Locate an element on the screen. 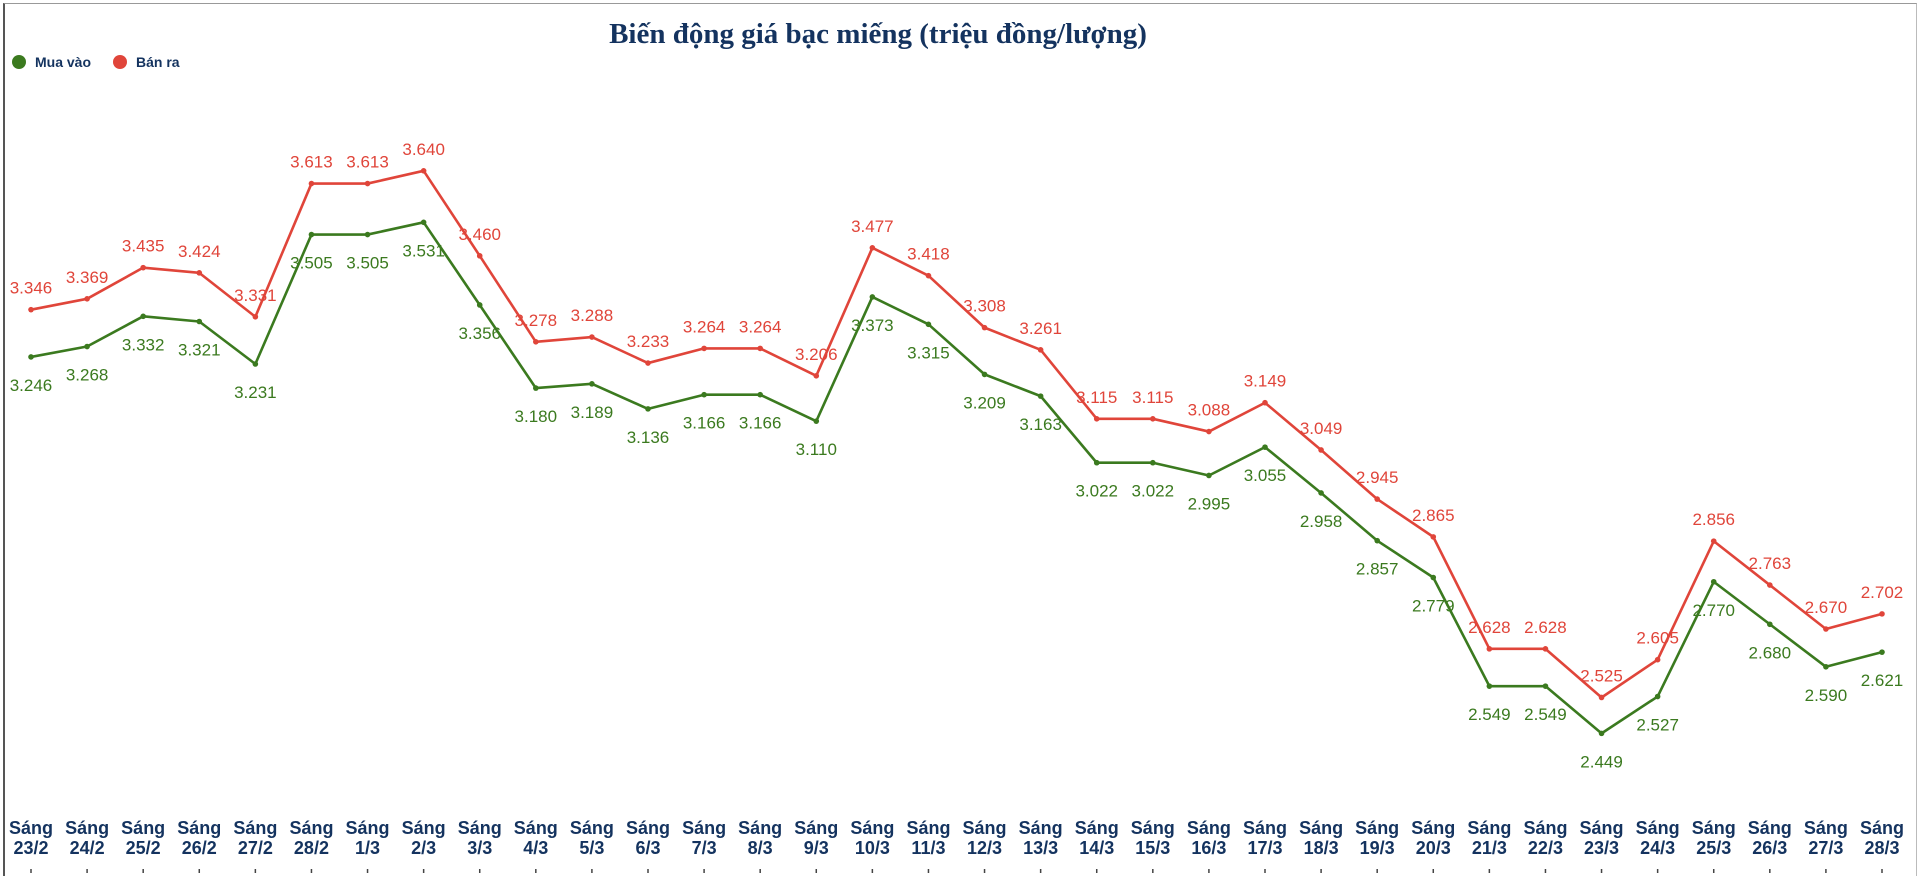  data-label-buy: 3.209 is located at coordinates (984, 402).